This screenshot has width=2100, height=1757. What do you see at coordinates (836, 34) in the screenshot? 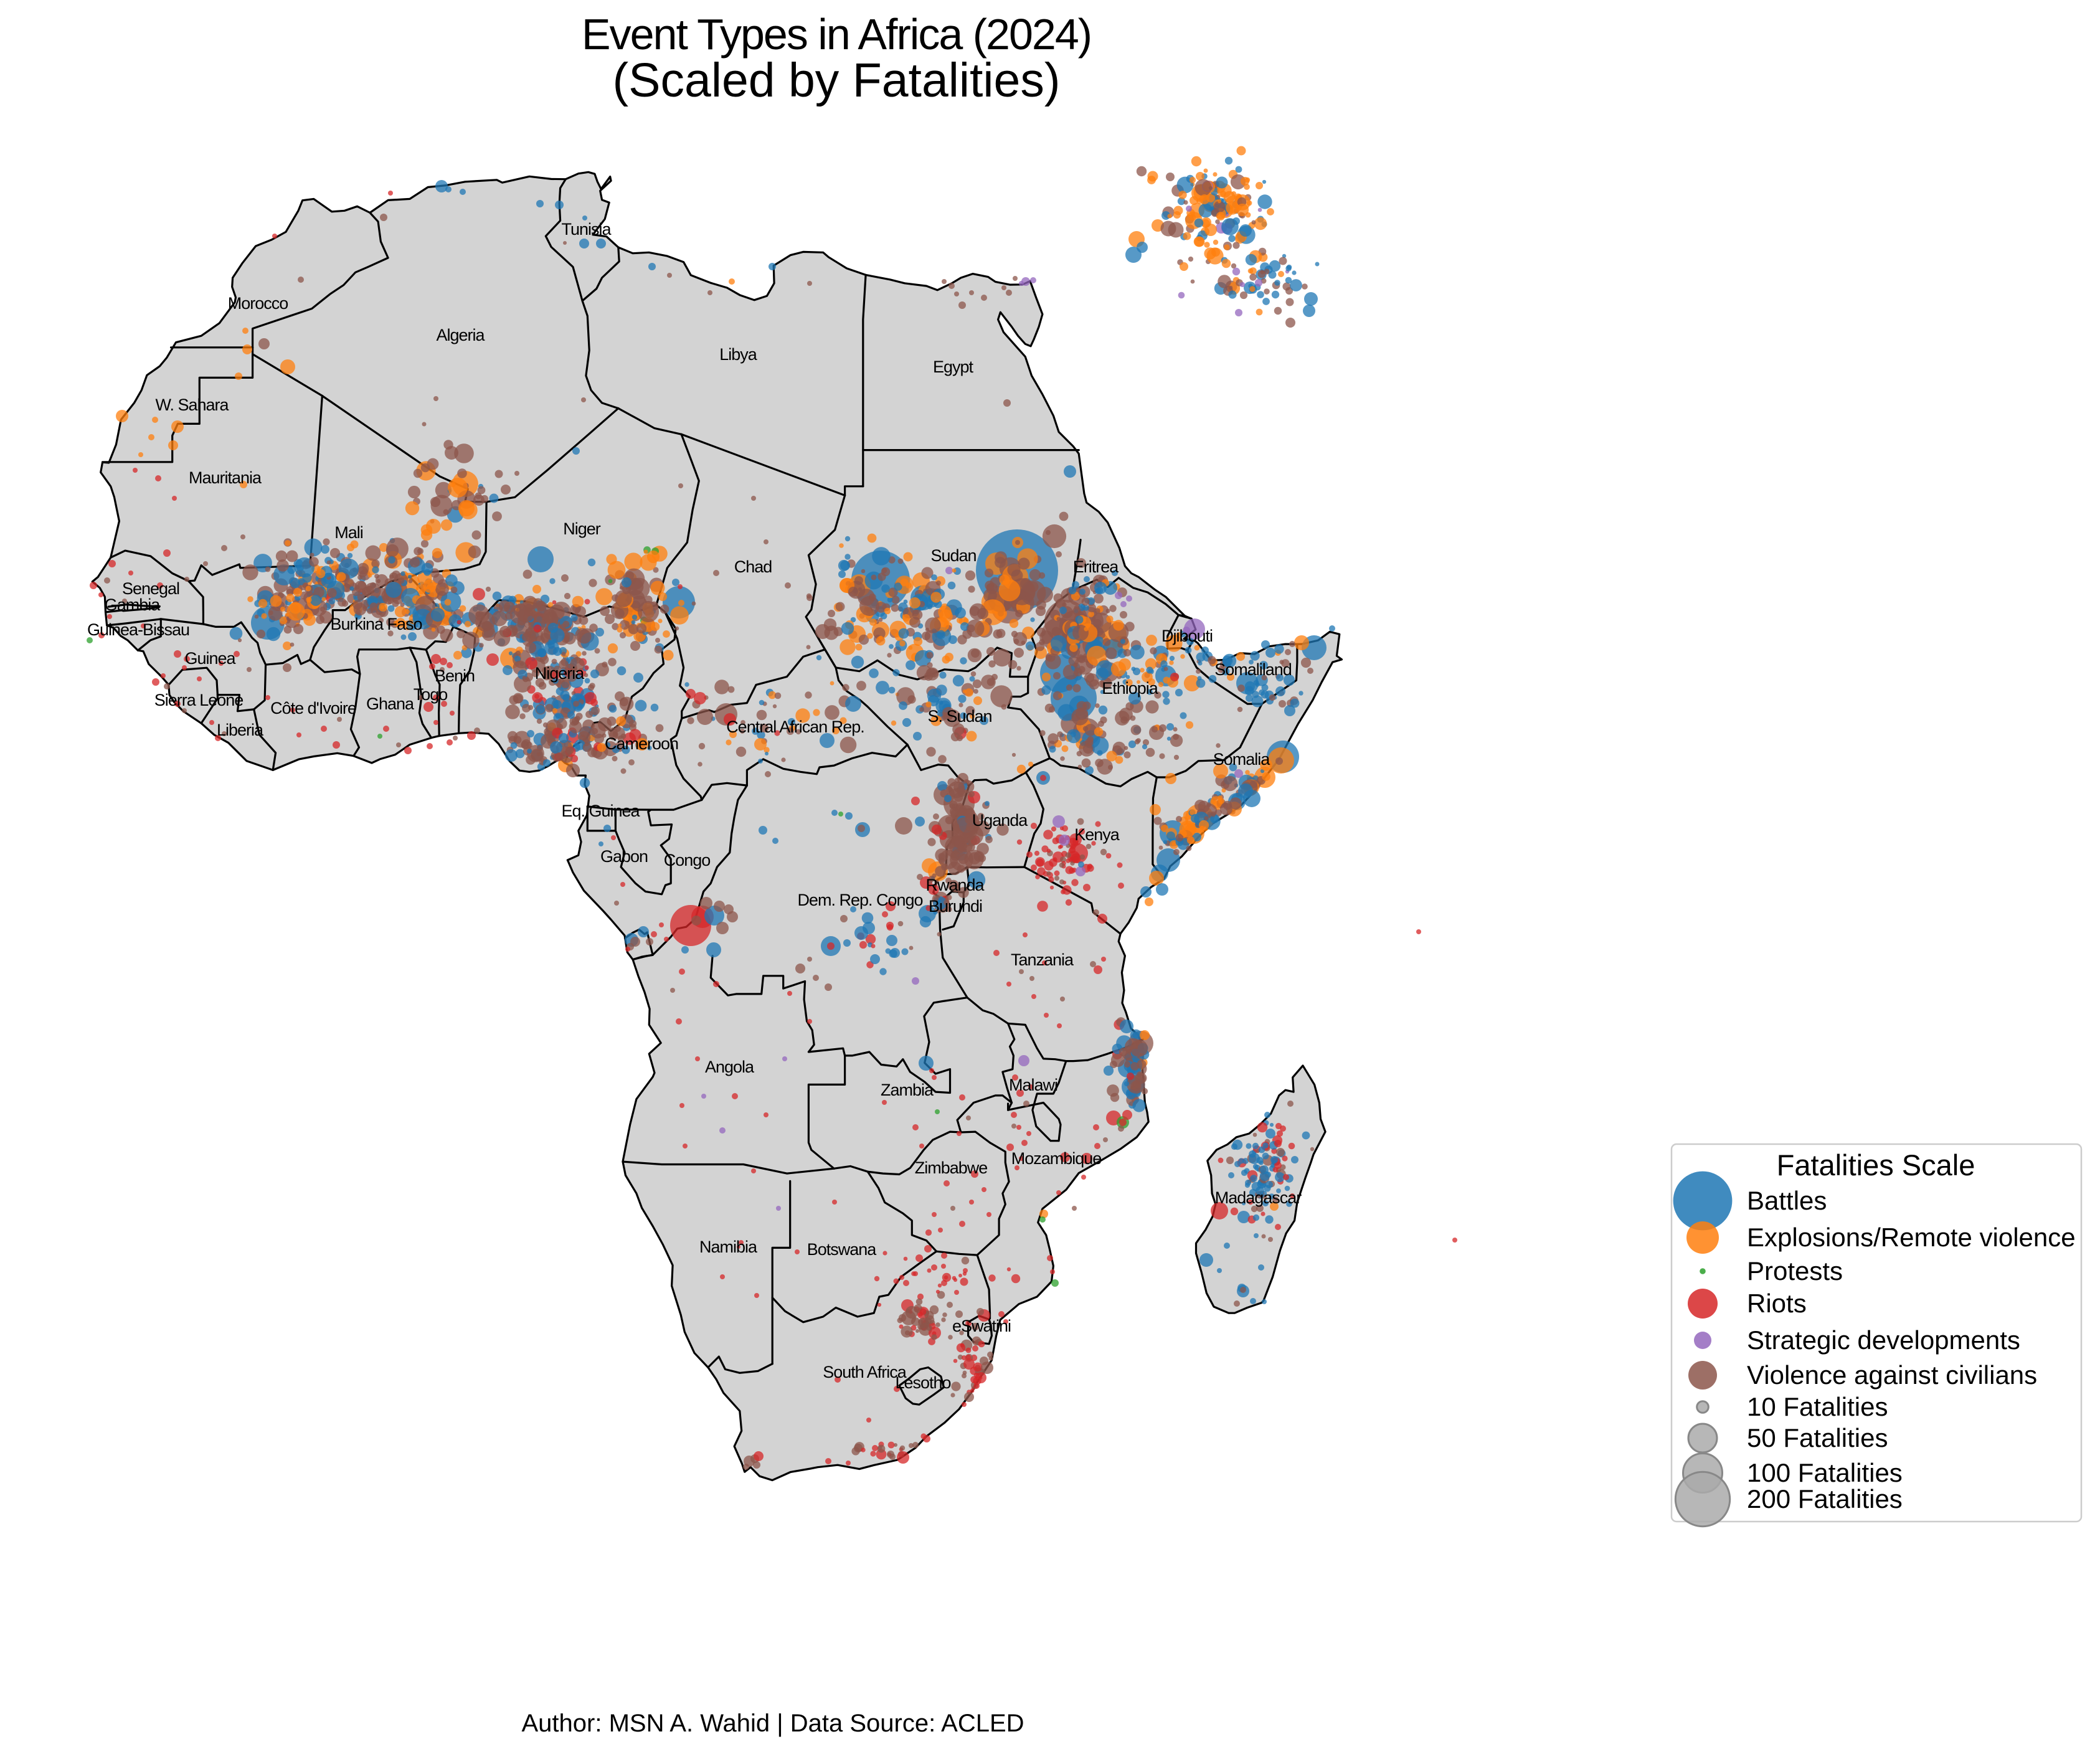
I see `svg-text: Event Types in Africa (2024)` at bounding box center [836, 34].